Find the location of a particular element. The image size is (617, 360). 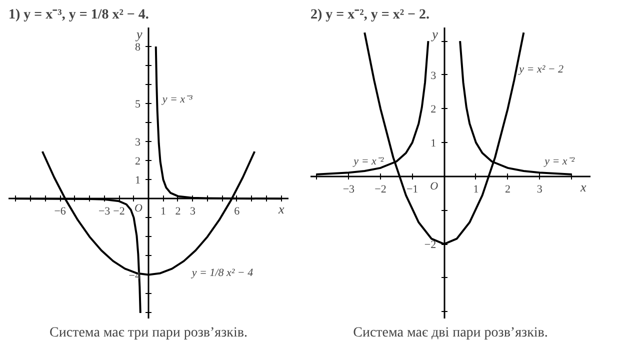

text: Система має дві пари розв’язків. is located at coordinates (450, 333).